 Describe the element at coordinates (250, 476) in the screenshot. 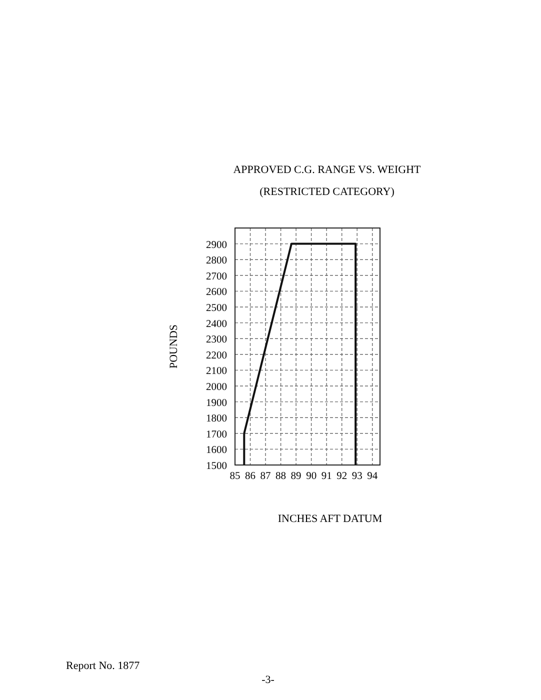

I see `x-tick-label: 86` at that location.